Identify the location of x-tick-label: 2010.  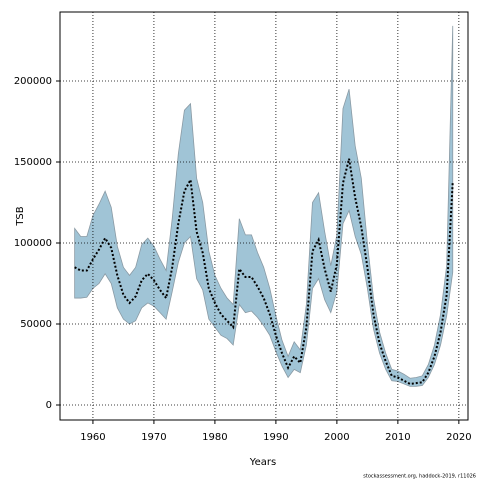
(397, 437).